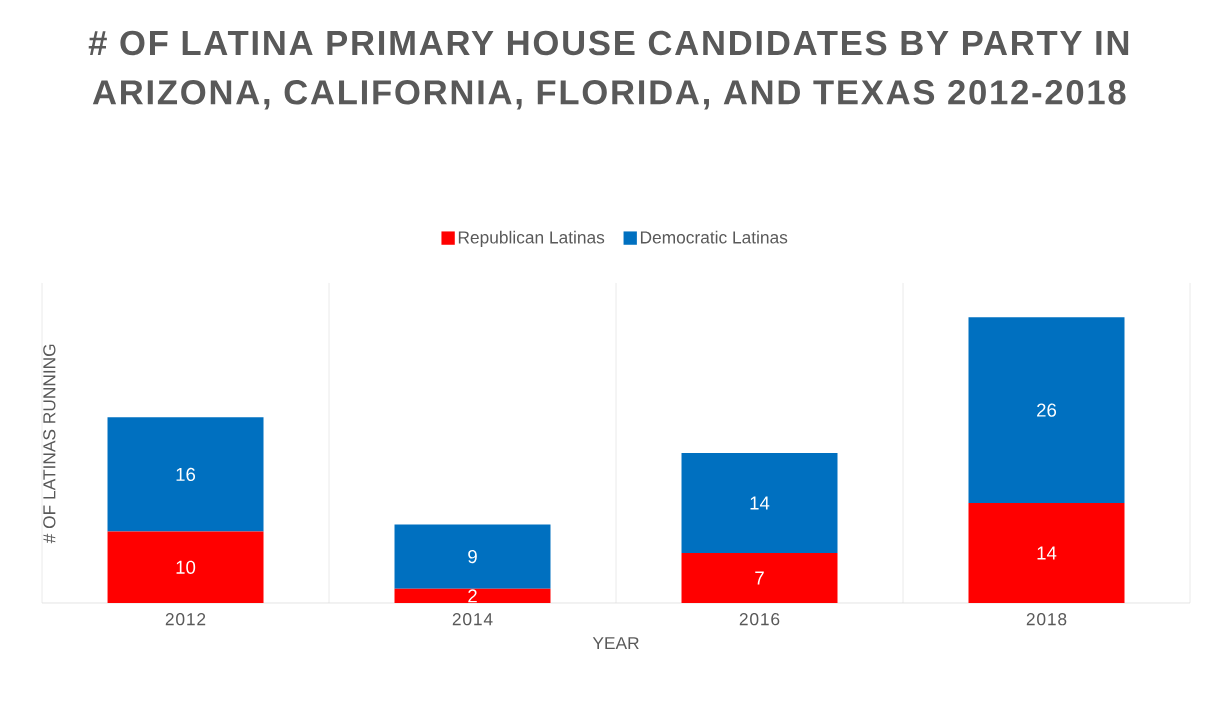 The width and height of the screenshot is (1206, 706). I want to click on data-label: 2, so click(472, 596).